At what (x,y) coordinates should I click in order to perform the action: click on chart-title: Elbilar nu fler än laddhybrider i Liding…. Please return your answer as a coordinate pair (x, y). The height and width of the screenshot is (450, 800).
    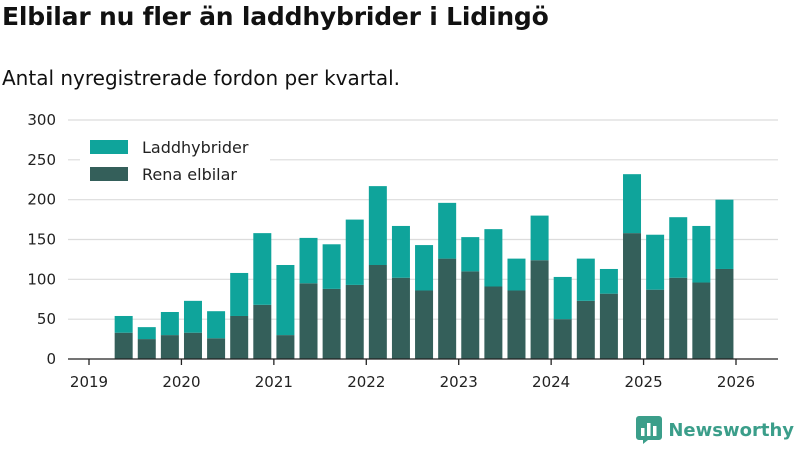
    Looking at the image, I should click on (275, 16).